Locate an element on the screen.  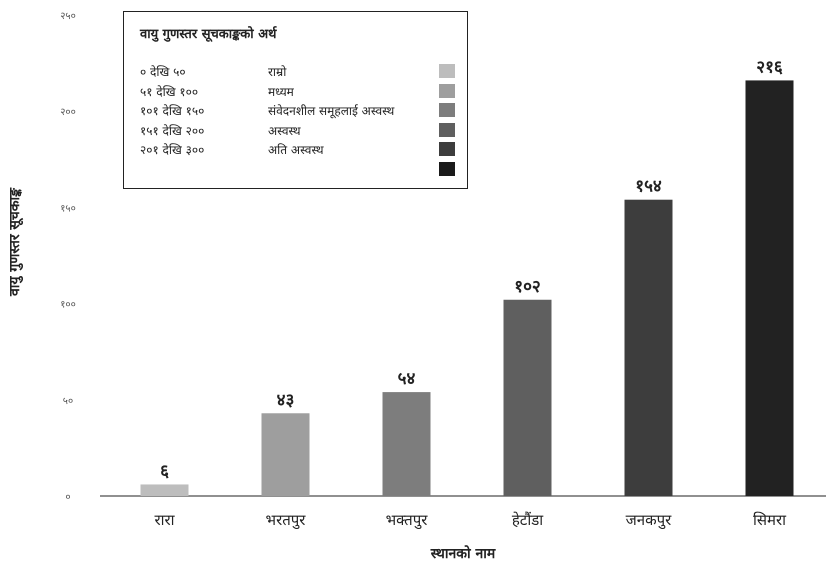
category-label: हेटौंडा is located at coordinates (528, 520).